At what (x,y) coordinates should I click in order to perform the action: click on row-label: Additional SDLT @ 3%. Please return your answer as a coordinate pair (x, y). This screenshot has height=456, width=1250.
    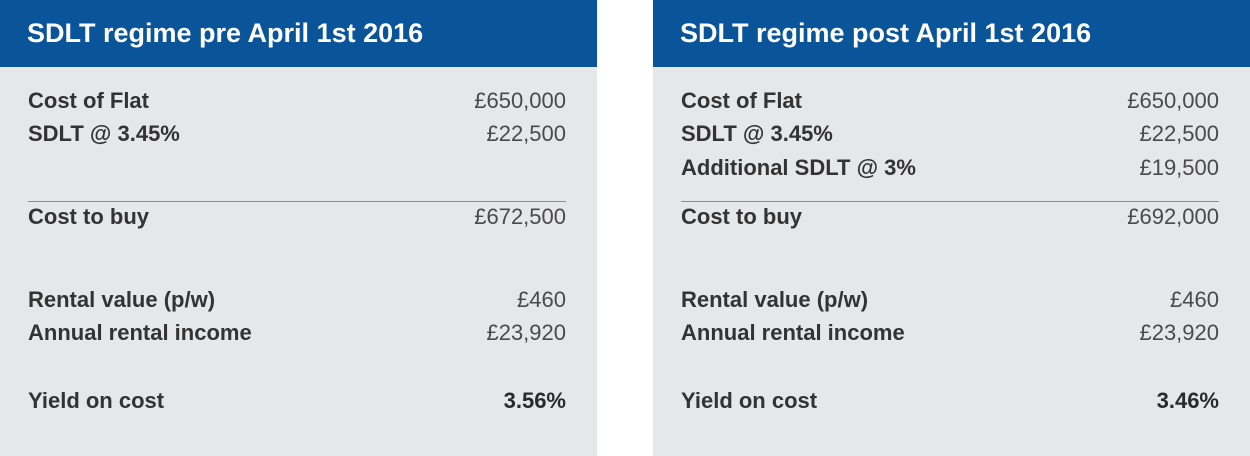
    Looking at the image, I should click on (798, 167).